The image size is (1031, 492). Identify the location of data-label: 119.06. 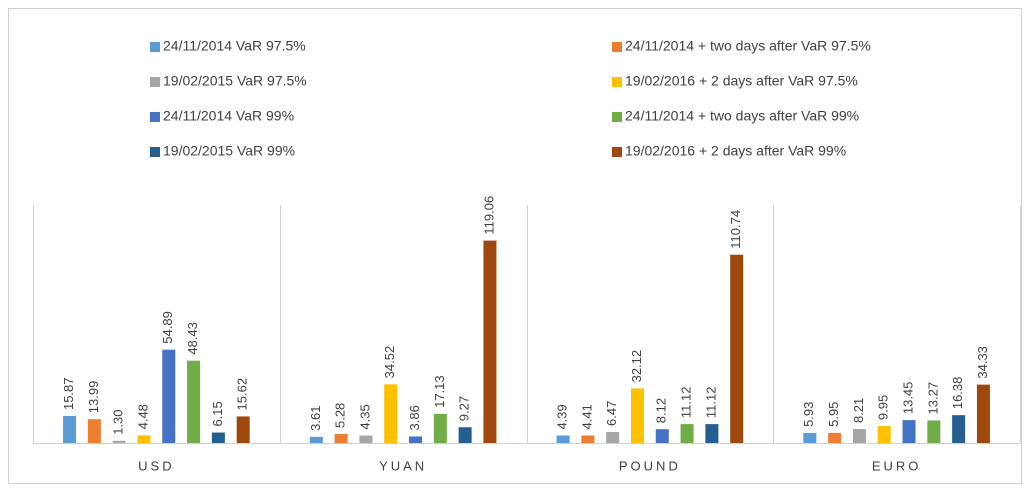
(488, 215).